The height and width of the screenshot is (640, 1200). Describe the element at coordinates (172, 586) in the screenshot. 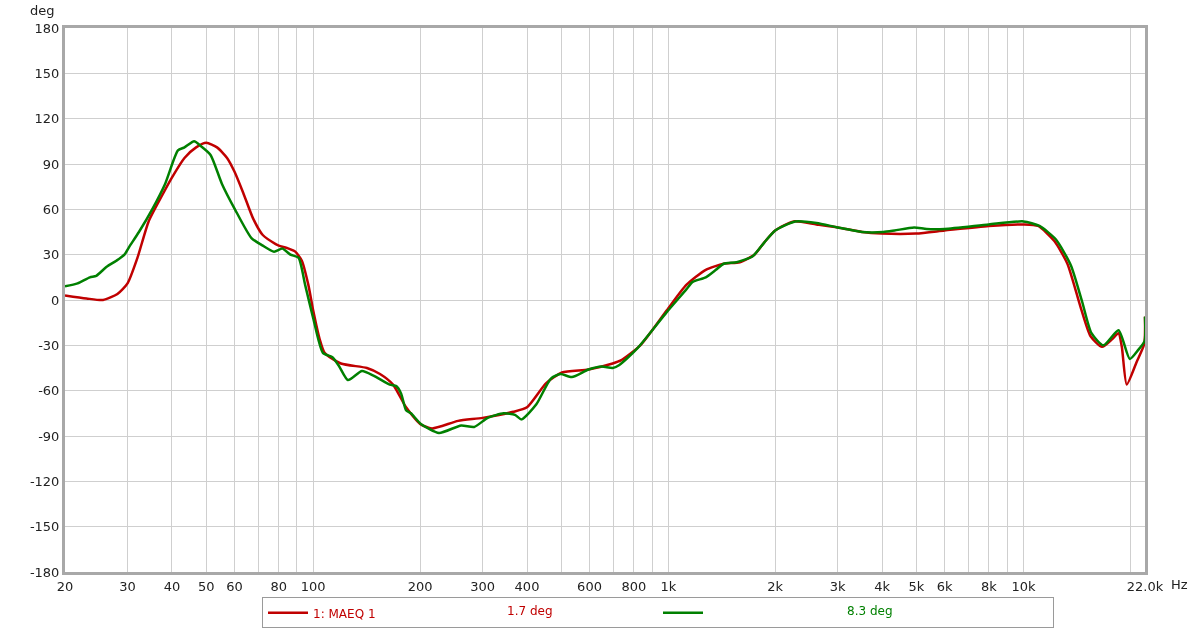

I see `x-tick-label: 40` at that location.